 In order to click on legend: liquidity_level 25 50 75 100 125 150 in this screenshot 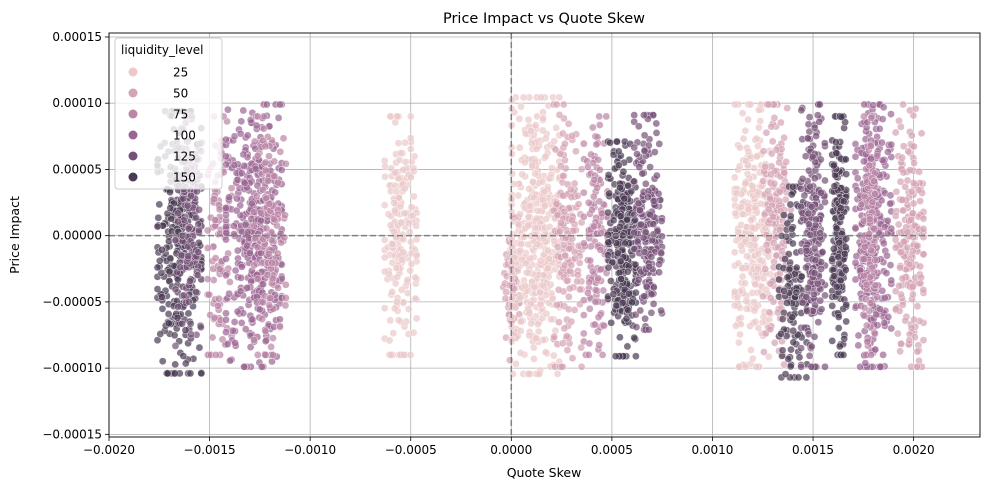, I will do `click(168, 113)`.